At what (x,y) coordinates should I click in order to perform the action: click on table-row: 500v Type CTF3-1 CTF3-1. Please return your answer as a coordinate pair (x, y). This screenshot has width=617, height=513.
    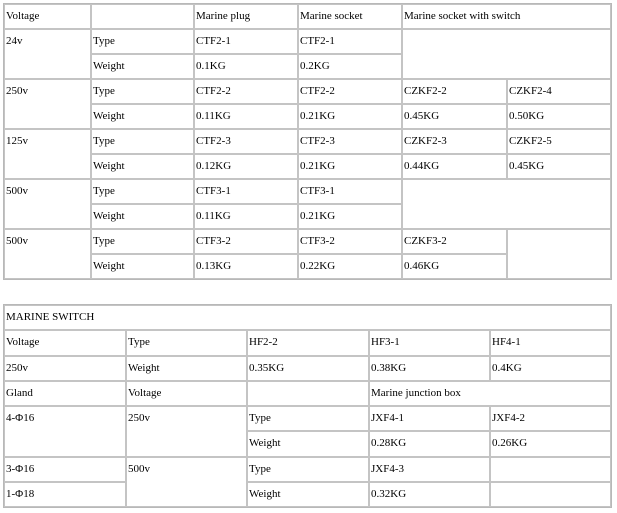
    Looking at the image, I should click on (307, 204).